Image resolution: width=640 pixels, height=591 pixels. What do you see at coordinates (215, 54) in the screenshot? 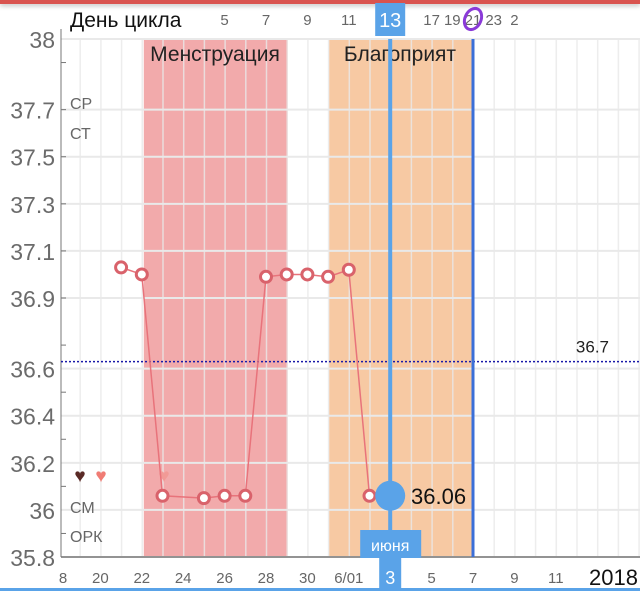
I see `menstruation-label: Менструация` at bounding box center [215, 54].